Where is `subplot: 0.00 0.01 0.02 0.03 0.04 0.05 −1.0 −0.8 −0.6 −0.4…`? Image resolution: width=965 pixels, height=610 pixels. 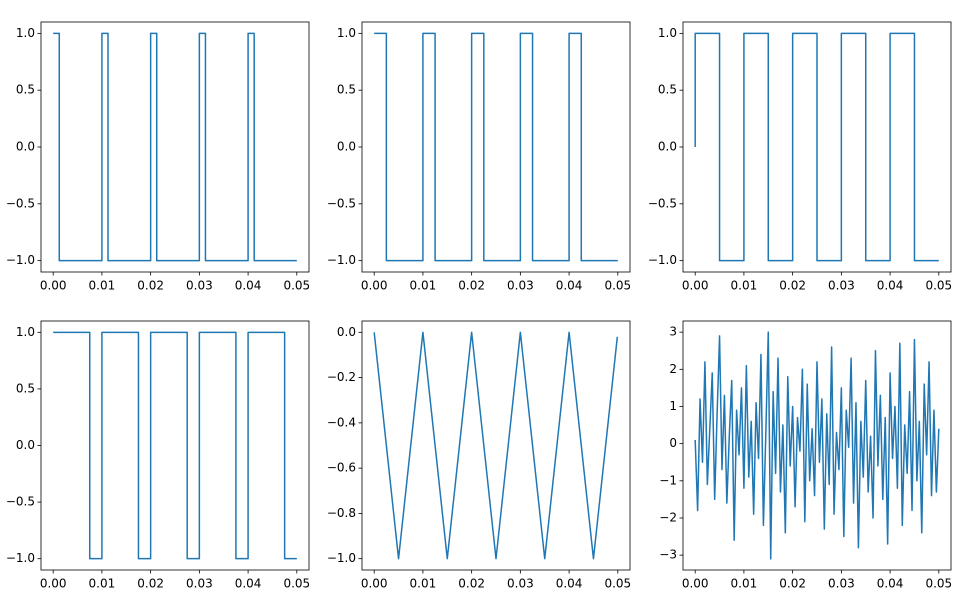
subplot: 0.00 0.01 0.02 0.03 0.04 0.05 −1.0 −0.8 −0.6 −0.4… is located at coordinates (479, 455).